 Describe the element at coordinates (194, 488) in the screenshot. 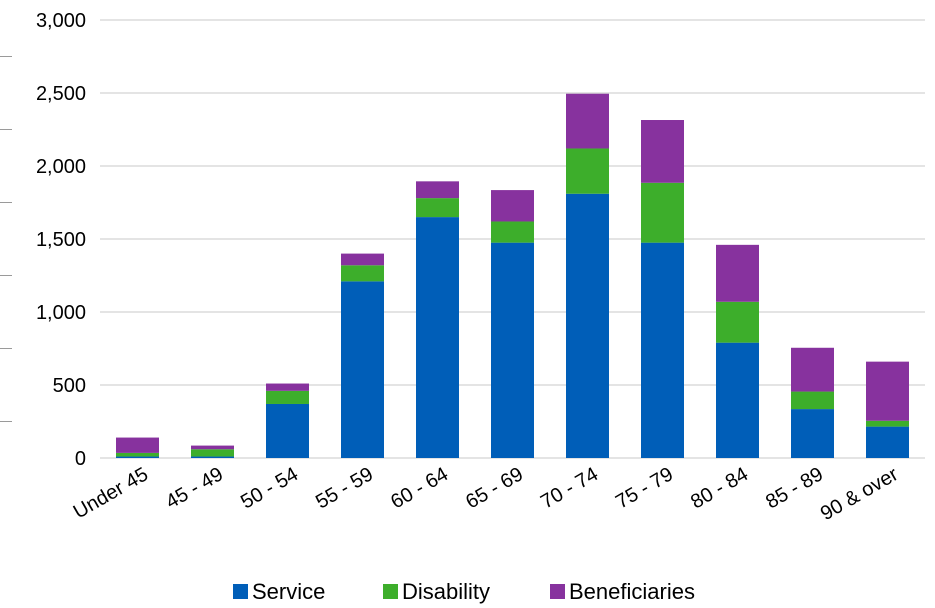

I see `x-tick-label: 45 - 49` at that location.